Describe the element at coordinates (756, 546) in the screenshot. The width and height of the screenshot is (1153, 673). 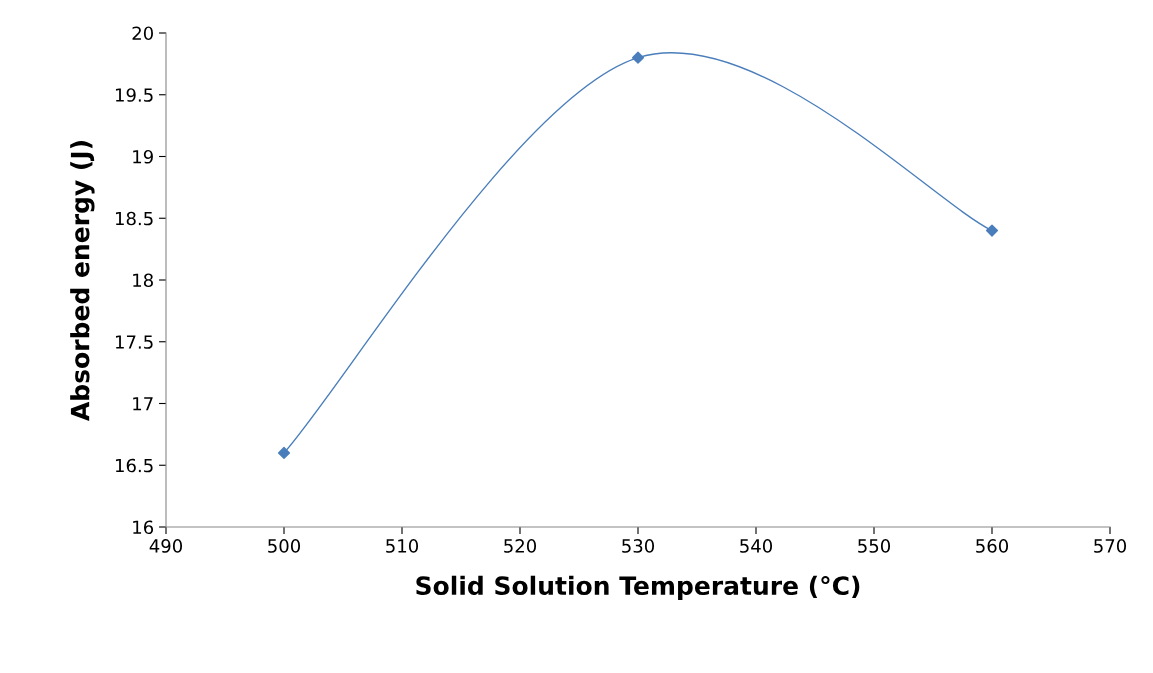
I see `x-tick-label: 540` at that location.